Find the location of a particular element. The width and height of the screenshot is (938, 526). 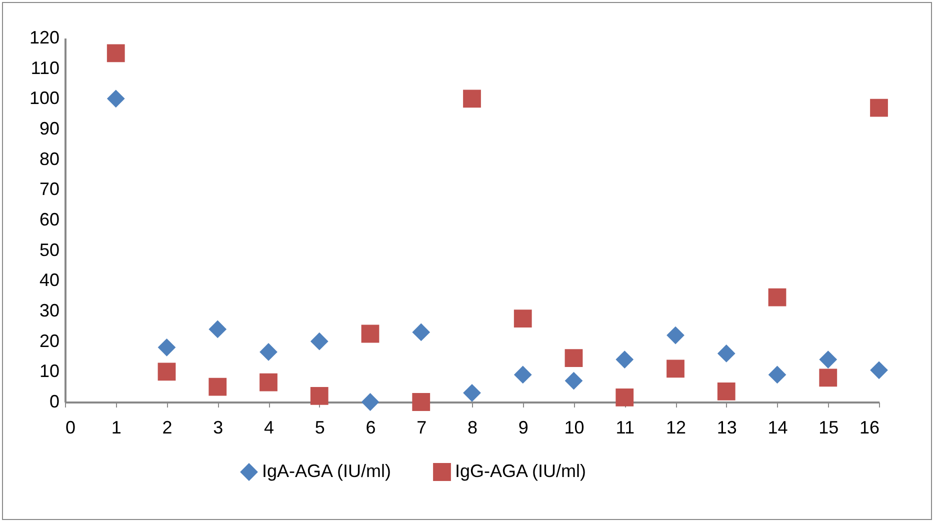

x-tick-label: 1 is located at coordinates (116, 428).